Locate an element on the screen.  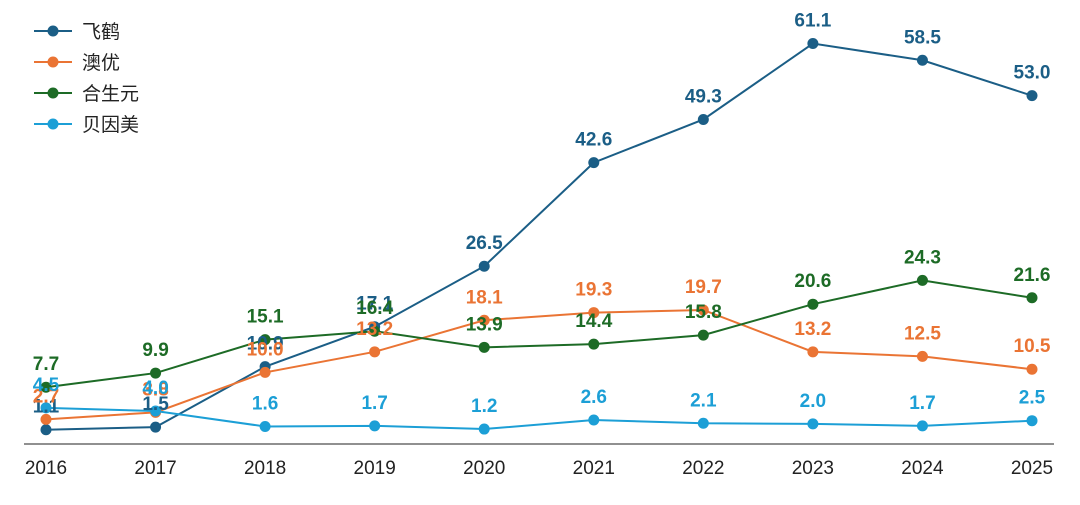
x-tick-label: 2024 is located at coordinates (922, 468).